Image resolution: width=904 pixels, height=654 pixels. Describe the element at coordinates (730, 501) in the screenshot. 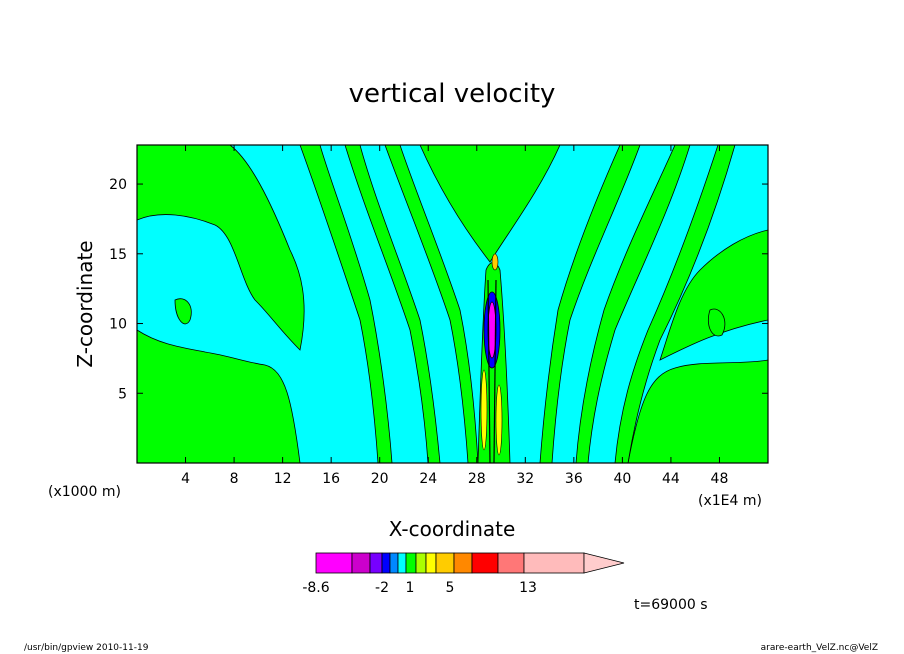

I see `x-unit-label: (x1E4 m)` at that location.